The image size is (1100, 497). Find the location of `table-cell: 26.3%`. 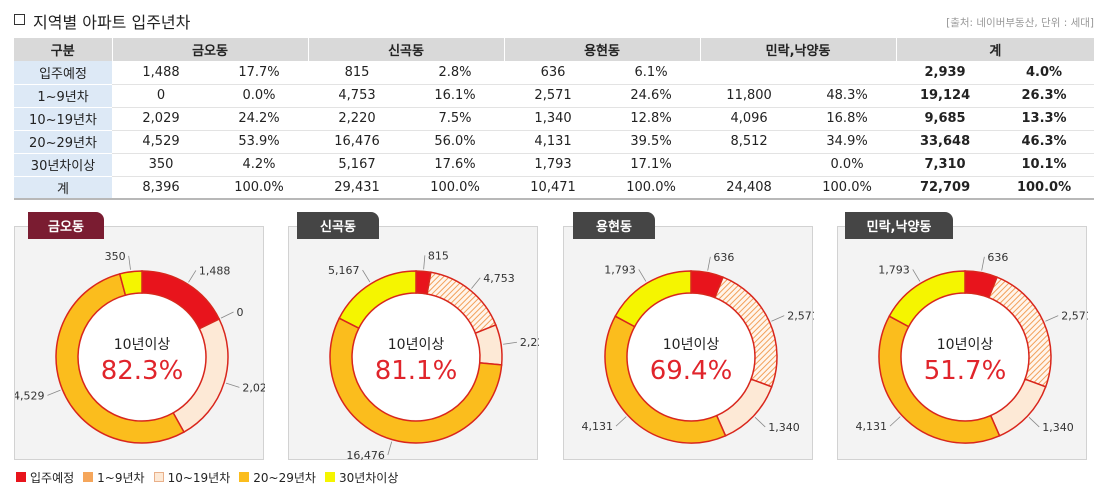

table-cell: 26.3% is located at coordinates (1044, 96).